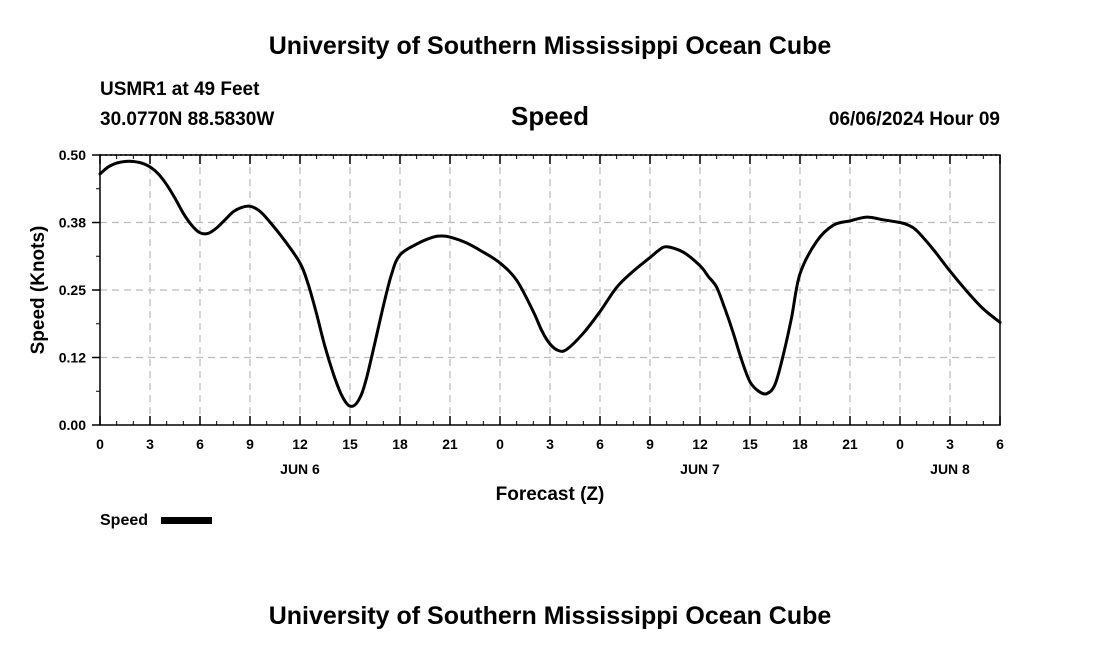 This screenshot has width=1100, height=650. What do you see at coordinates (950, 469) in the screenshot?
I see `day-label: JUN 8` at bounding box center [950, 469].